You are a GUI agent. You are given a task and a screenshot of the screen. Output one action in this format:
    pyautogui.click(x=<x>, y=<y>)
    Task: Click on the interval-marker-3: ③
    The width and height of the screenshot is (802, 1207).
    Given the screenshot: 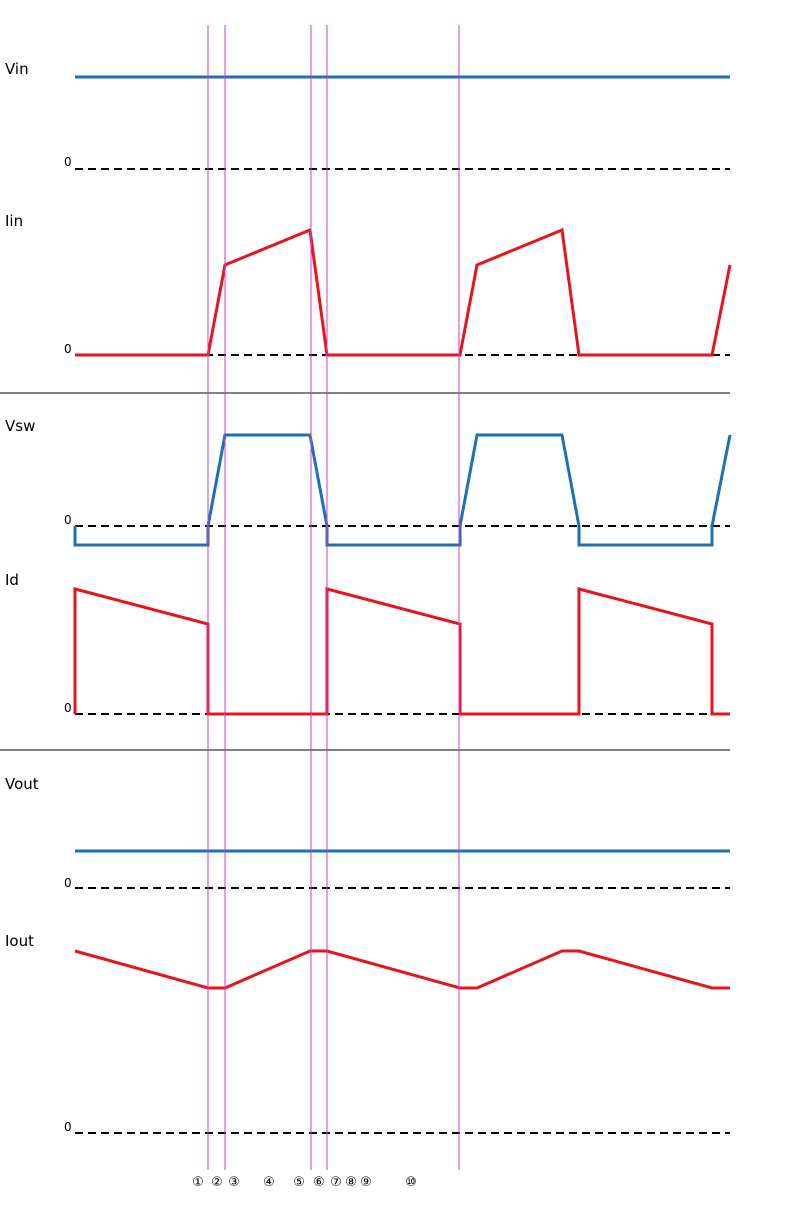 What is the action you would take?
    pyautogui.click(x=234, y=1182)
    